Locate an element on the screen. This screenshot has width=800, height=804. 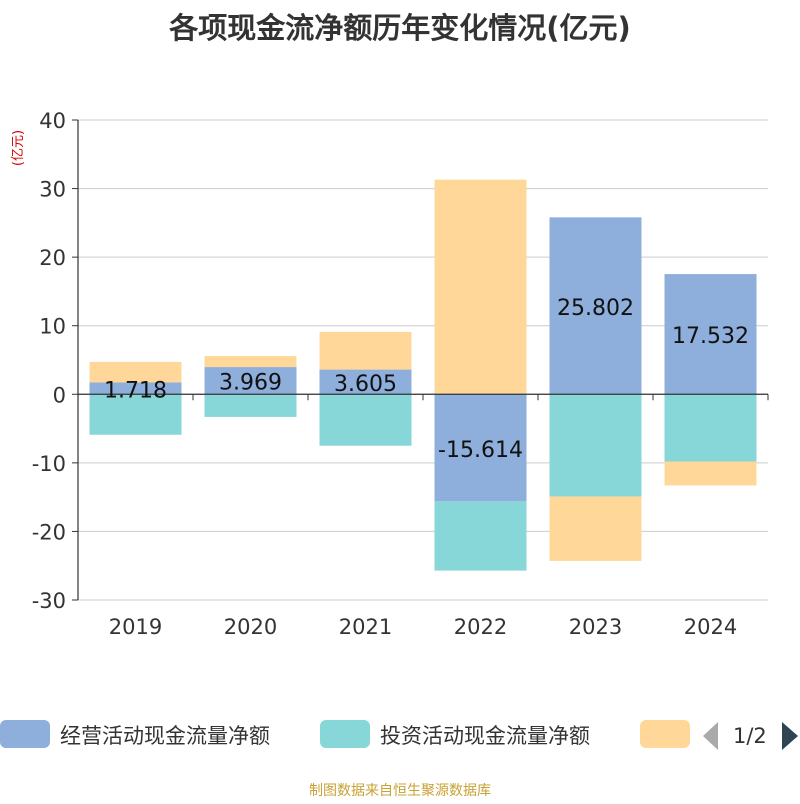
bar-data-label: 3.605 is located at coordinates (365, 384).